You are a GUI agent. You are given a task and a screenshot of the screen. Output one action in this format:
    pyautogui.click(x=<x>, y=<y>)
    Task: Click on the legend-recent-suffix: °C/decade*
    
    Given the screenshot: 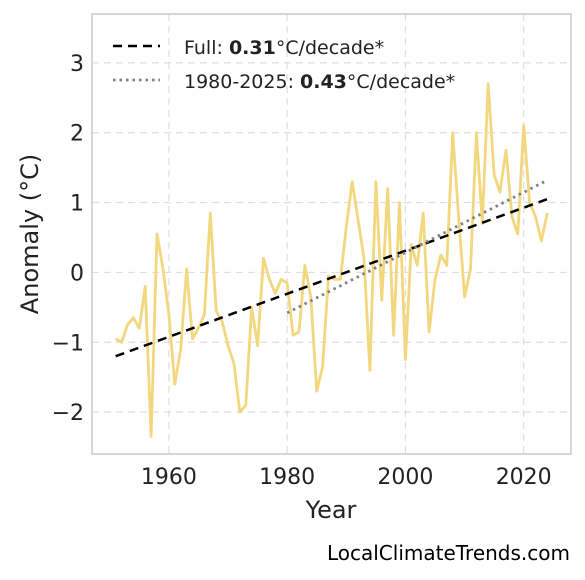 What is the action you would take?
    pyautogui.click(x=401, y=82)
    